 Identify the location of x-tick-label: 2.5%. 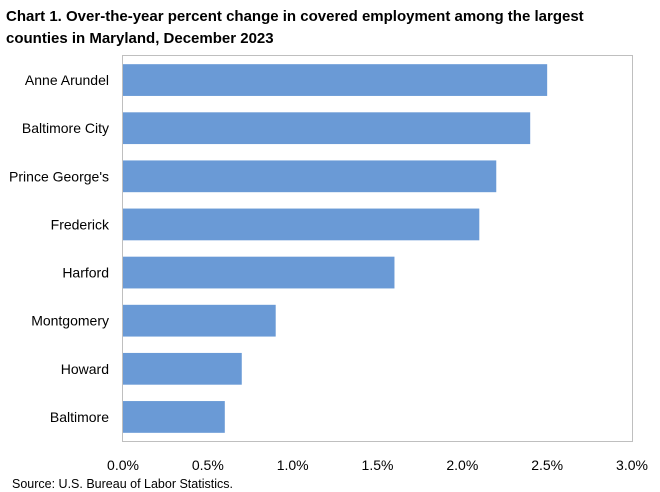
(547, 465).